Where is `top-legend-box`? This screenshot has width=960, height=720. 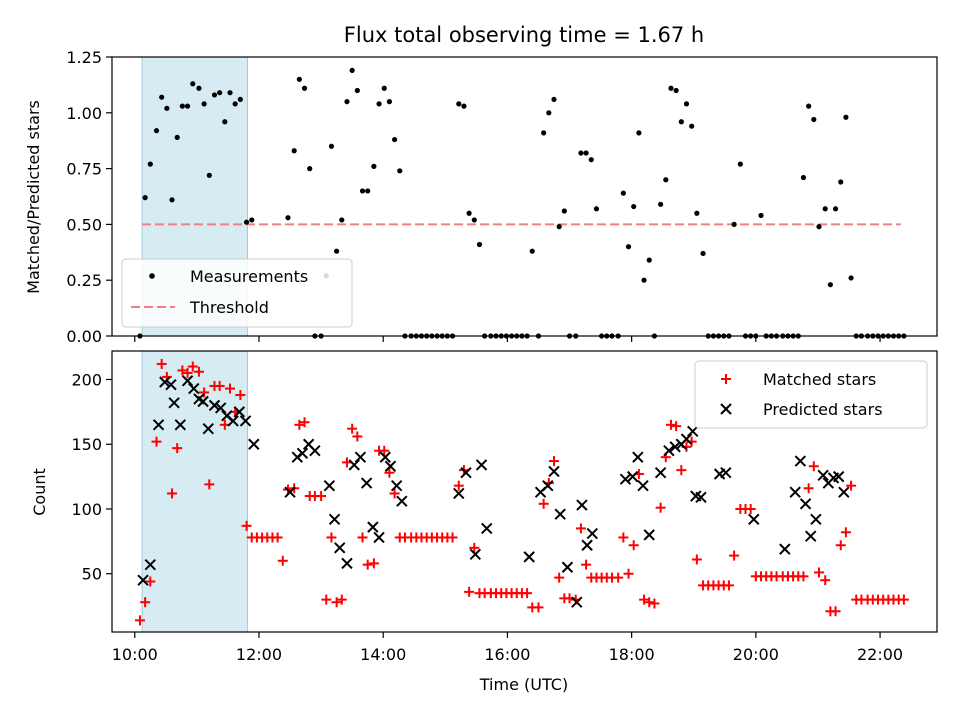
top-legend-box is located at coordinates (237, 293).